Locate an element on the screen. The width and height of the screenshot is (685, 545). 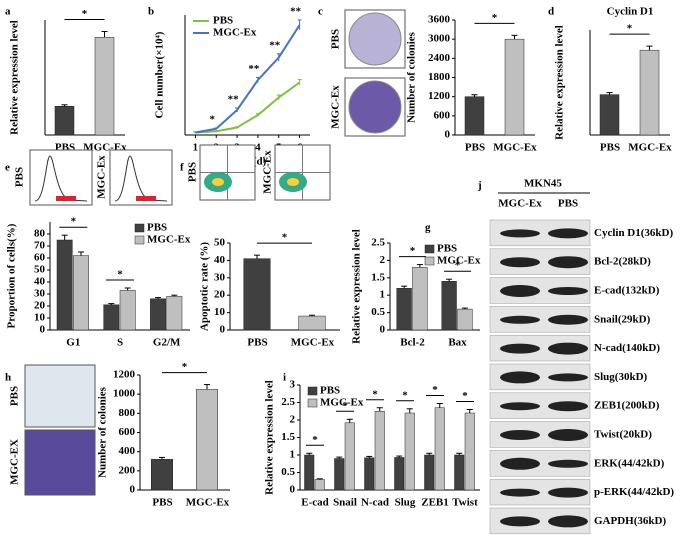
x-tick-label: Snail is located at coordinates (345, 503).